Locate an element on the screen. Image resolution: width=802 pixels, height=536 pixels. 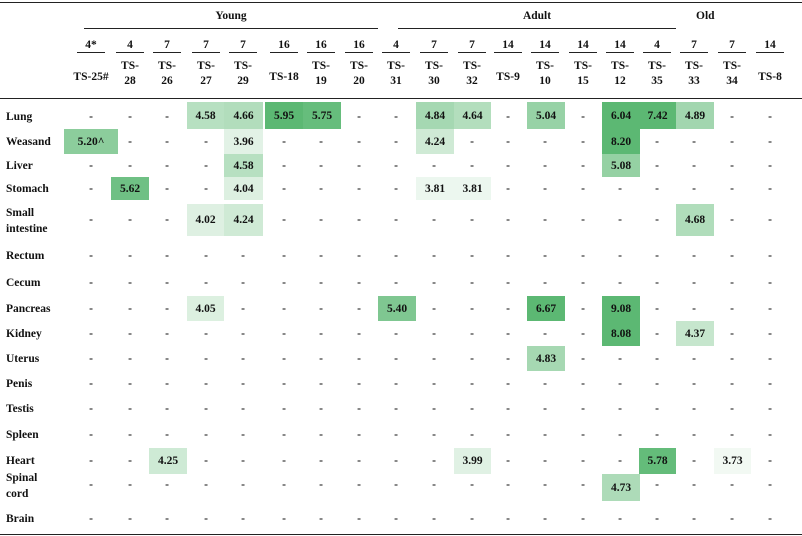
bottom-rule is located at coordinates (401, 534).